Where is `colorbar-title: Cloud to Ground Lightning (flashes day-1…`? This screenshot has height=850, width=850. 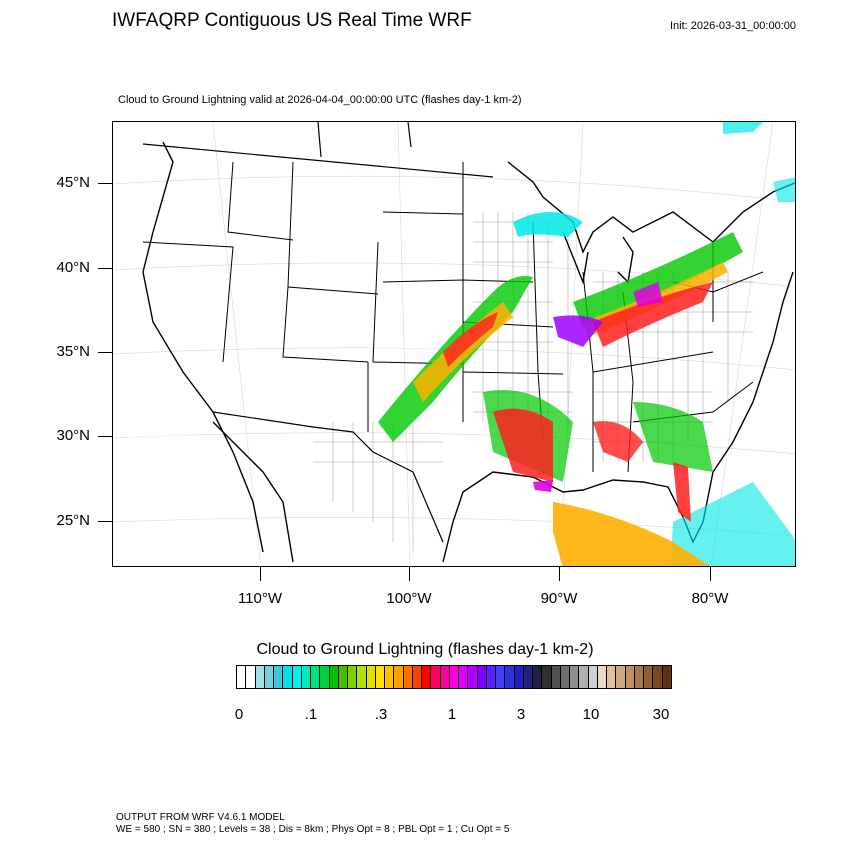
colorbar-title: Cloud to Ground Lightning (flashes day-1… is located at coordinates (425, 649).